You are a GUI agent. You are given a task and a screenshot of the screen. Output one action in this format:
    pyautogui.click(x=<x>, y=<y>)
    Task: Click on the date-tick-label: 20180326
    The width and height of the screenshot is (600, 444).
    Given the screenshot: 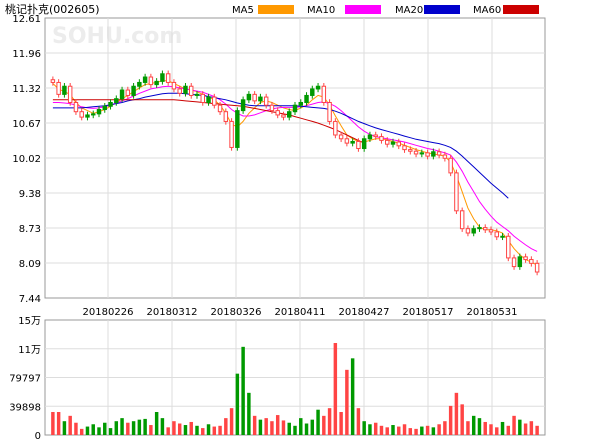 What is the action you would take?
    pyautogui.click(x=236, y=312)
    